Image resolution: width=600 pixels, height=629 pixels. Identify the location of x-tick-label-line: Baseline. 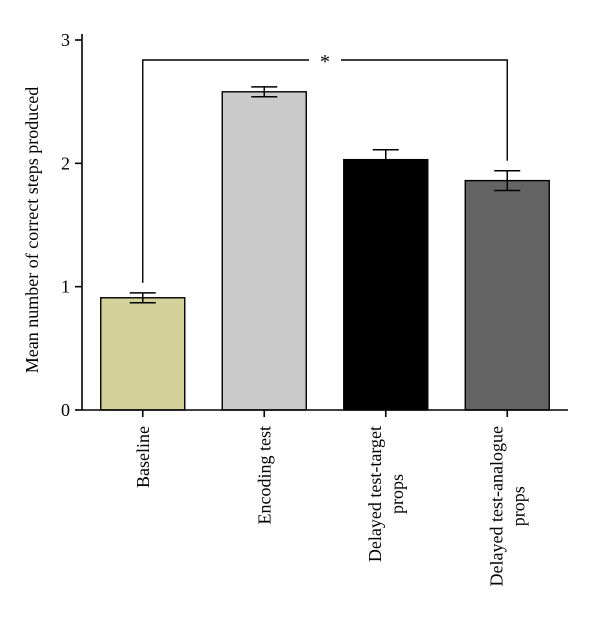
(143, 457).